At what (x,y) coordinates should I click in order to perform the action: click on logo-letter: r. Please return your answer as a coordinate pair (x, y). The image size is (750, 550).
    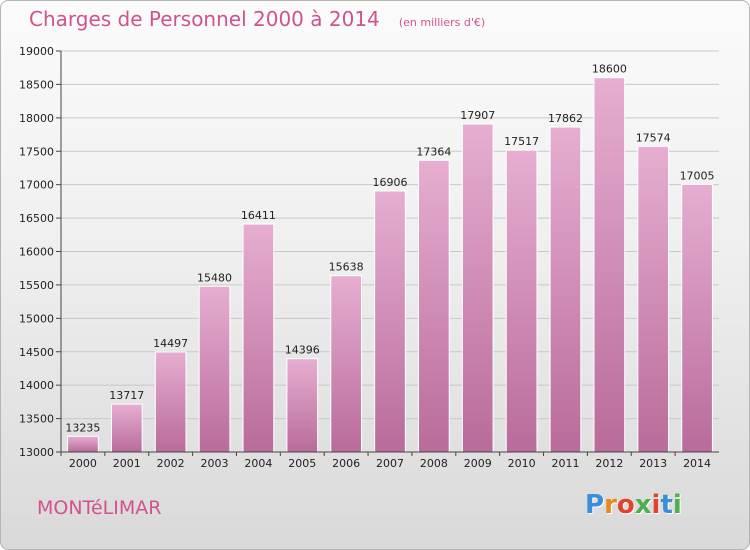
    Looking at the image, I should click on (610, 505).